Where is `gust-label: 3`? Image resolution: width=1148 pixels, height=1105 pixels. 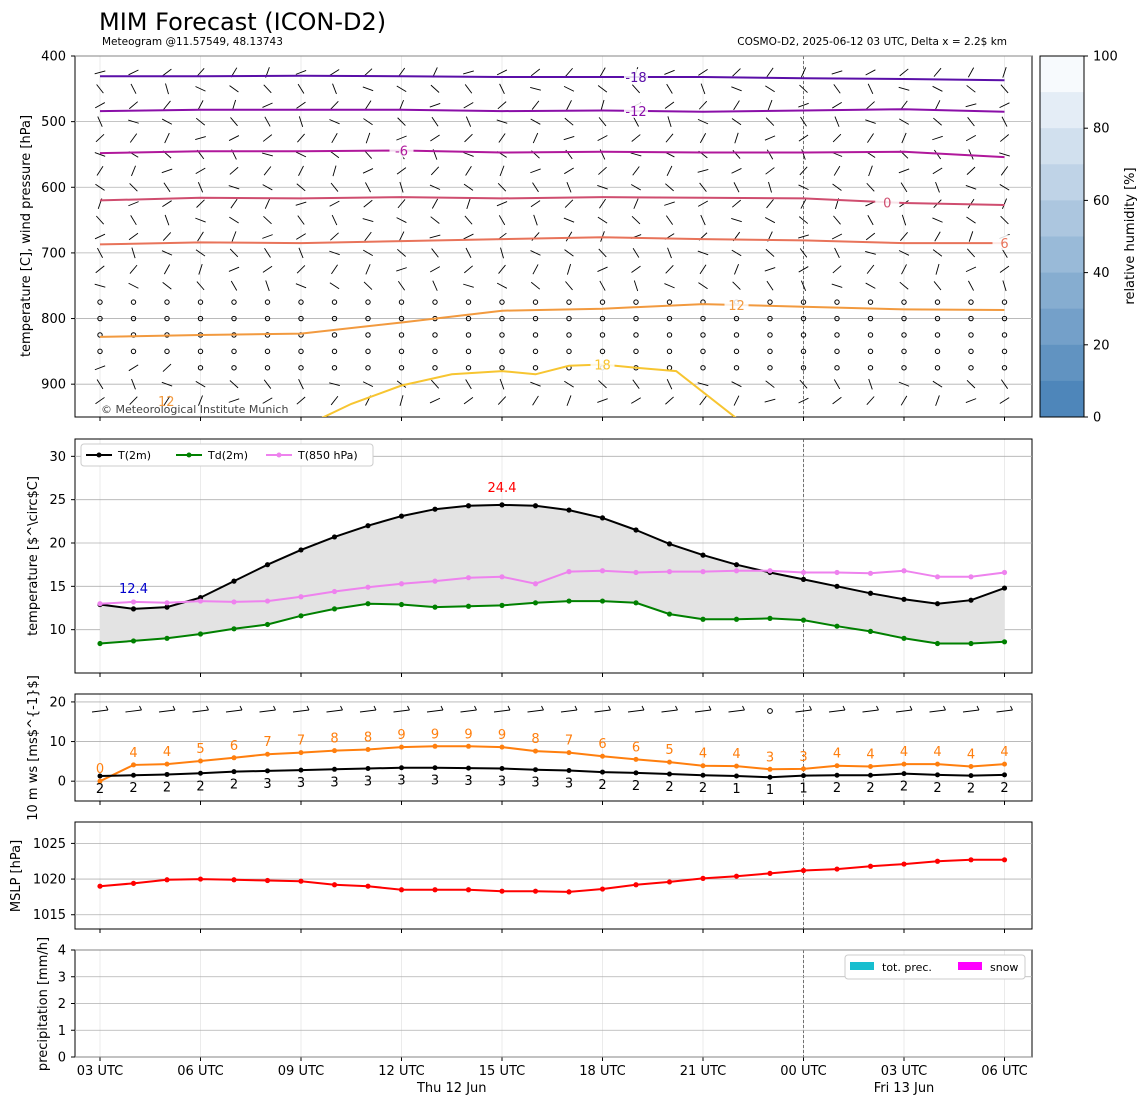
gust-label: 3 is located at coordinates (803, 757).